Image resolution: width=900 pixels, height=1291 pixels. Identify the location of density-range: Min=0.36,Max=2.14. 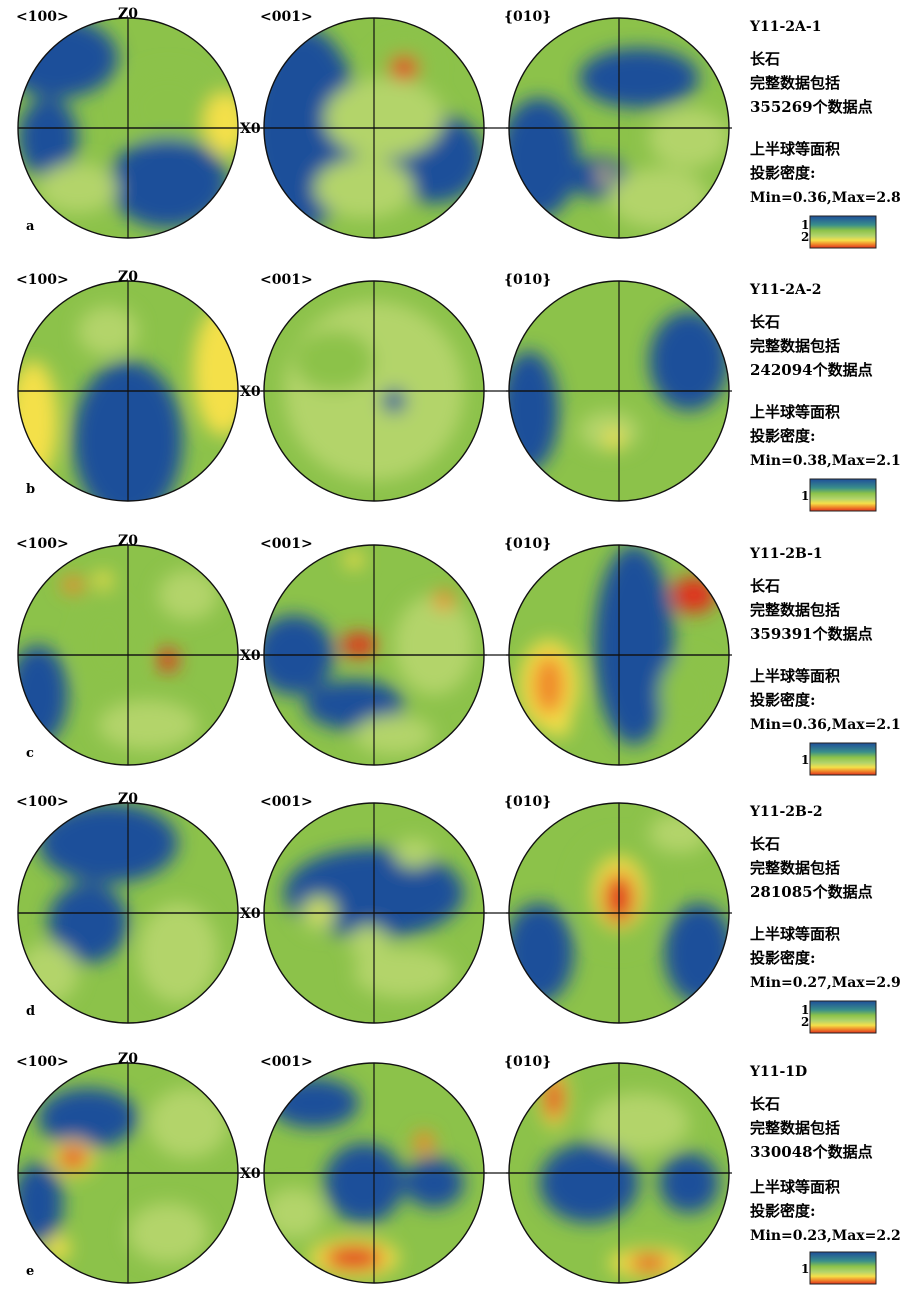
(825, 725).